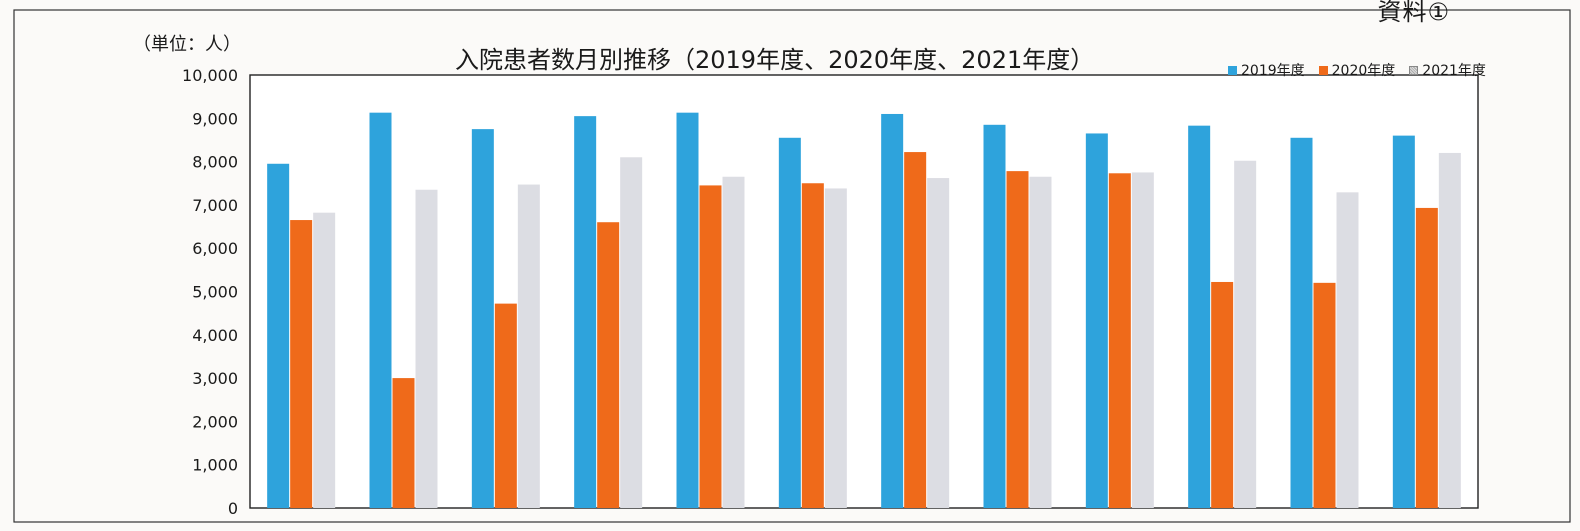  Describe the element at coordinates (1323, 70) in the screenshot. I see `legend-swatch-2020` at that location.